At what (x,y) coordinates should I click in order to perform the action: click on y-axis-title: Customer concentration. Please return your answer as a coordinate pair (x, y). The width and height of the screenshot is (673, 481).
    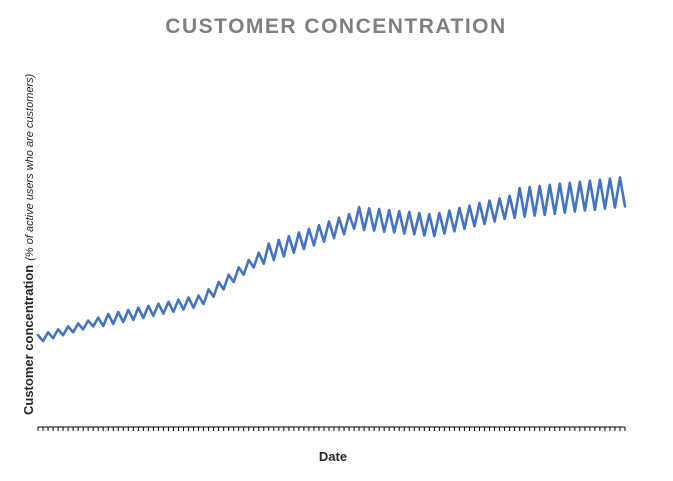
    Looking at the image, I should click on (28, 340).